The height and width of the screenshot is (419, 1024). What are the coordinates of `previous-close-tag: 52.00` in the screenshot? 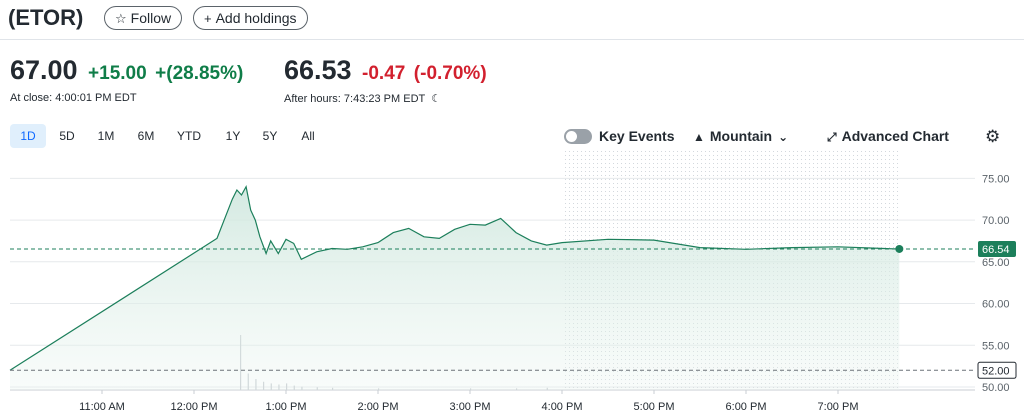 It's located at (997, 370).